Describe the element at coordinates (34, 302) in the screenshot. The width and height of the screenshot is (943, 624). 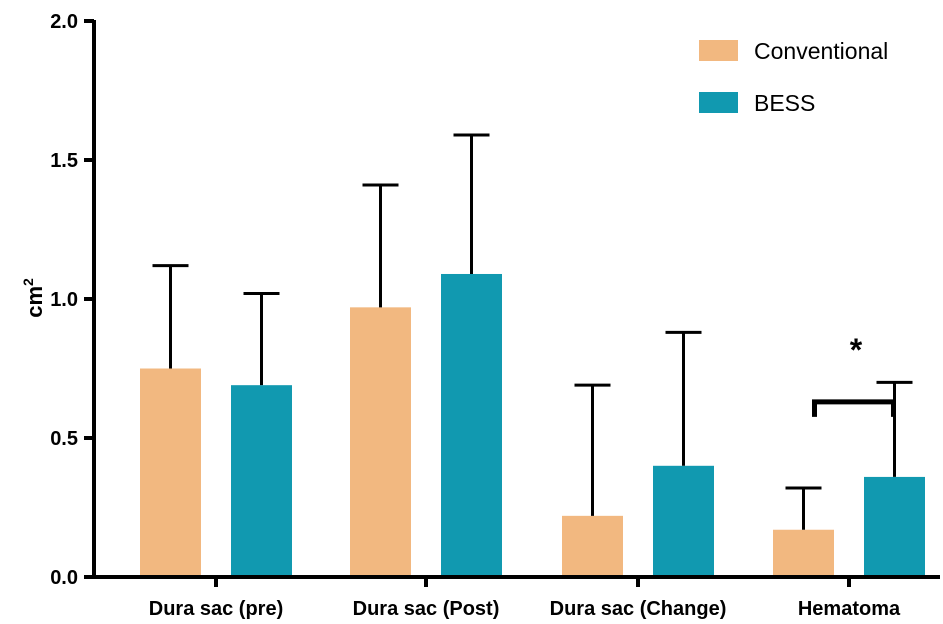
I see `y-axis-label-unit: cm` at that location.